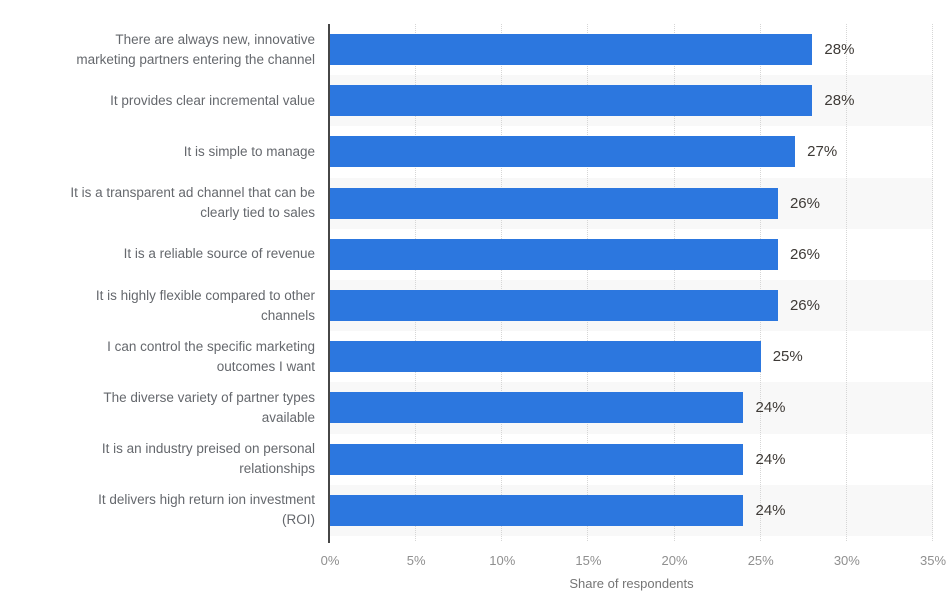 The image size is (947, 592). I want to click on x-tick-label: 10%, so click(502, 560).